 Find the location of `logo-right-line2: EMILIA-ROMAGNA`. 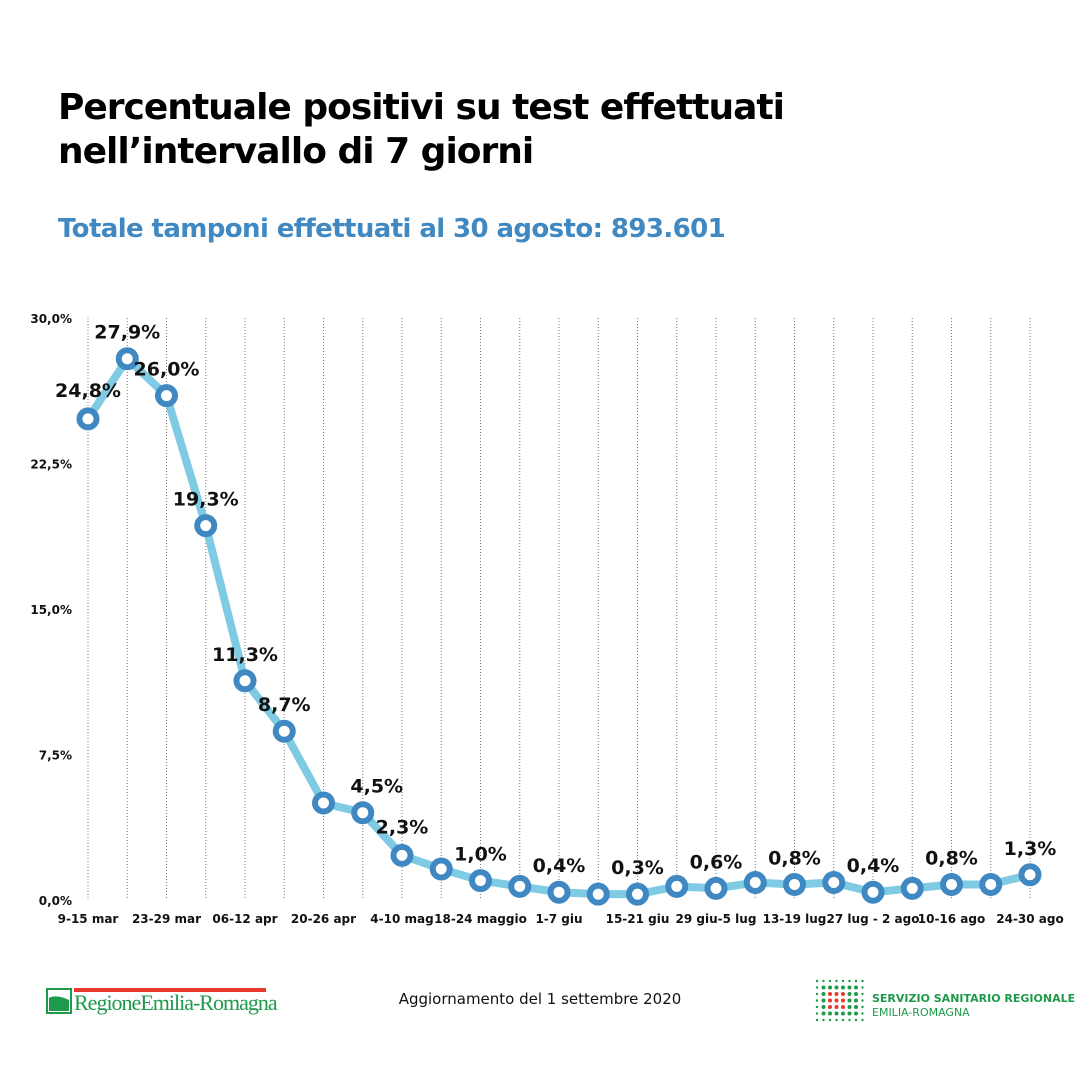

logo-right-line2: EMILIA-ROMAGNA is located at coordinates (921, 1012).